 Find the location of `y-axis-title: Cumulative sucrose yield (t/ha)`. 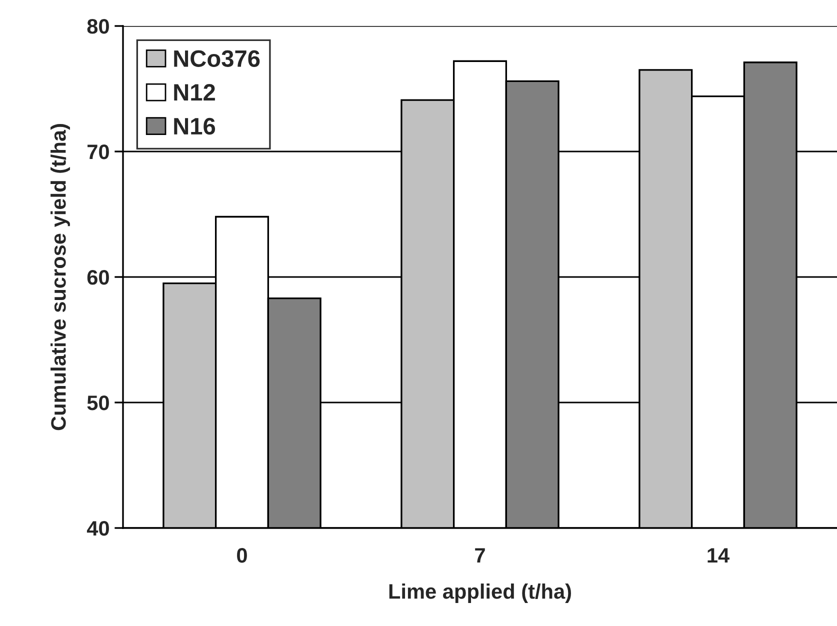

y-axis-title: Cumulative sucrose yield (t/ha) is located at coordinates (60, 277).